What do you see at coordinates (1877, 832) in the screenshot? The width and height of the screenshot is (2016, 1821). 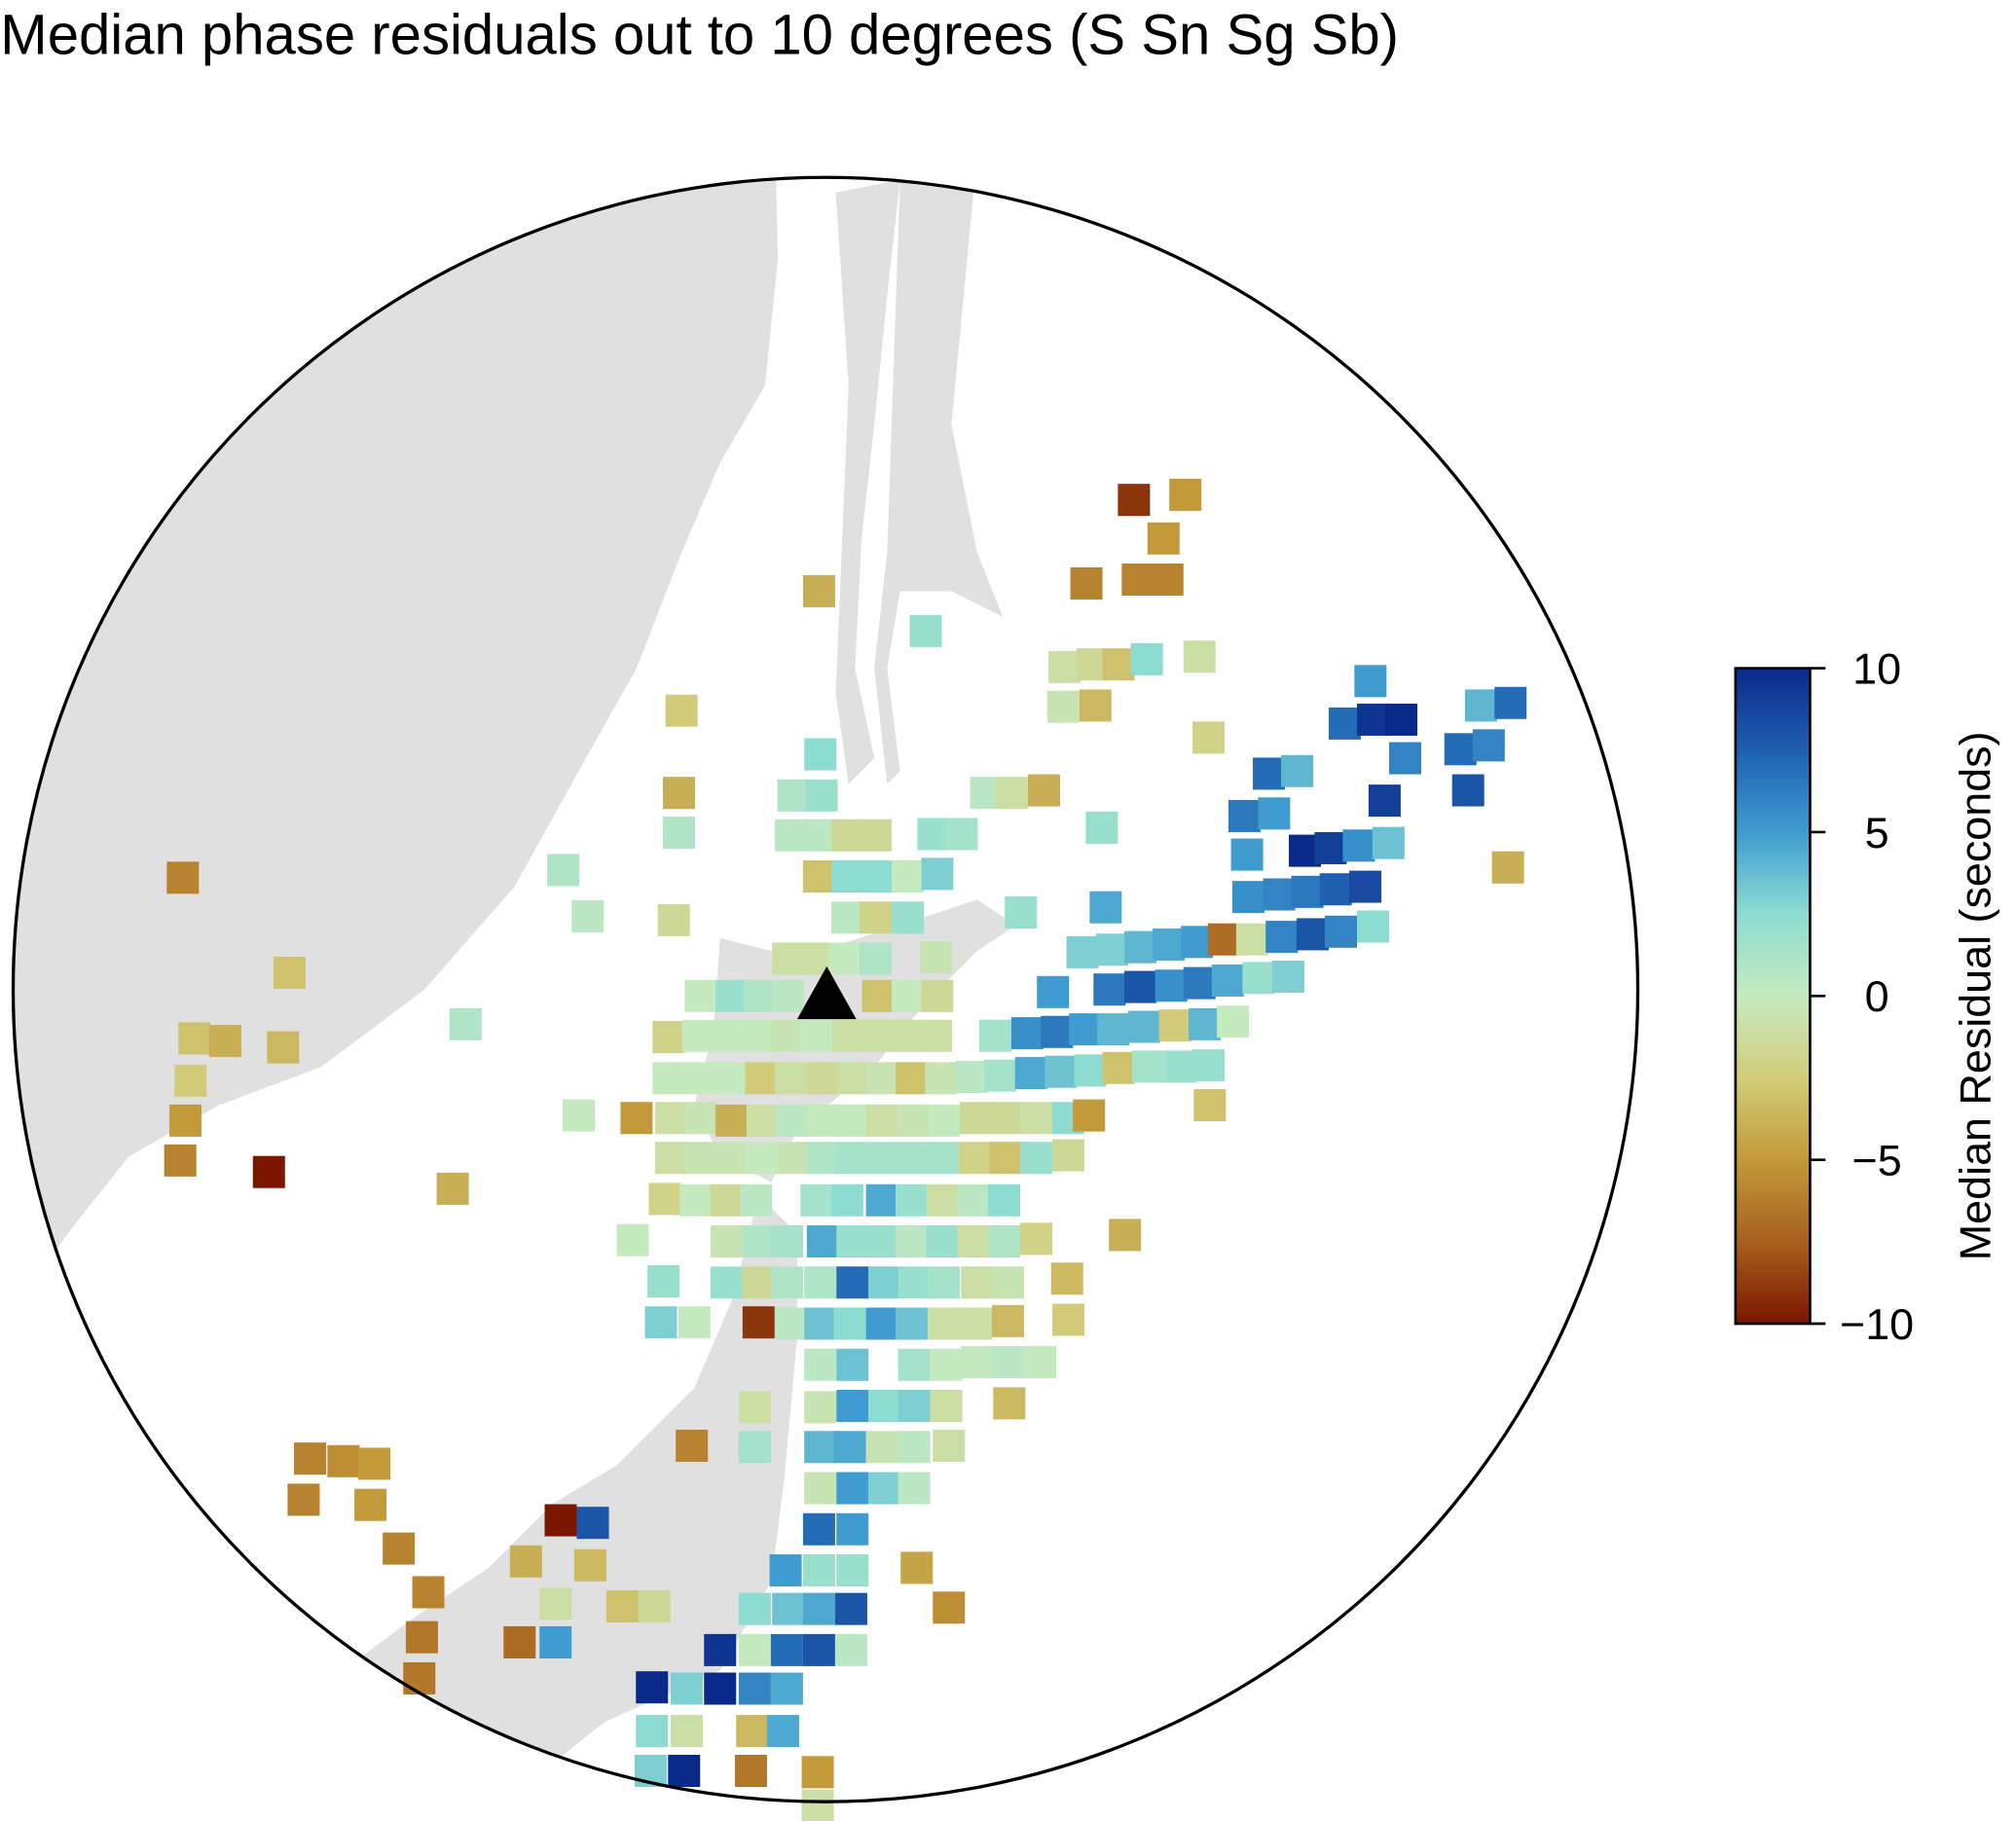 I see `colorbar-tick-label: 5` at bounding box center [1877, 832].